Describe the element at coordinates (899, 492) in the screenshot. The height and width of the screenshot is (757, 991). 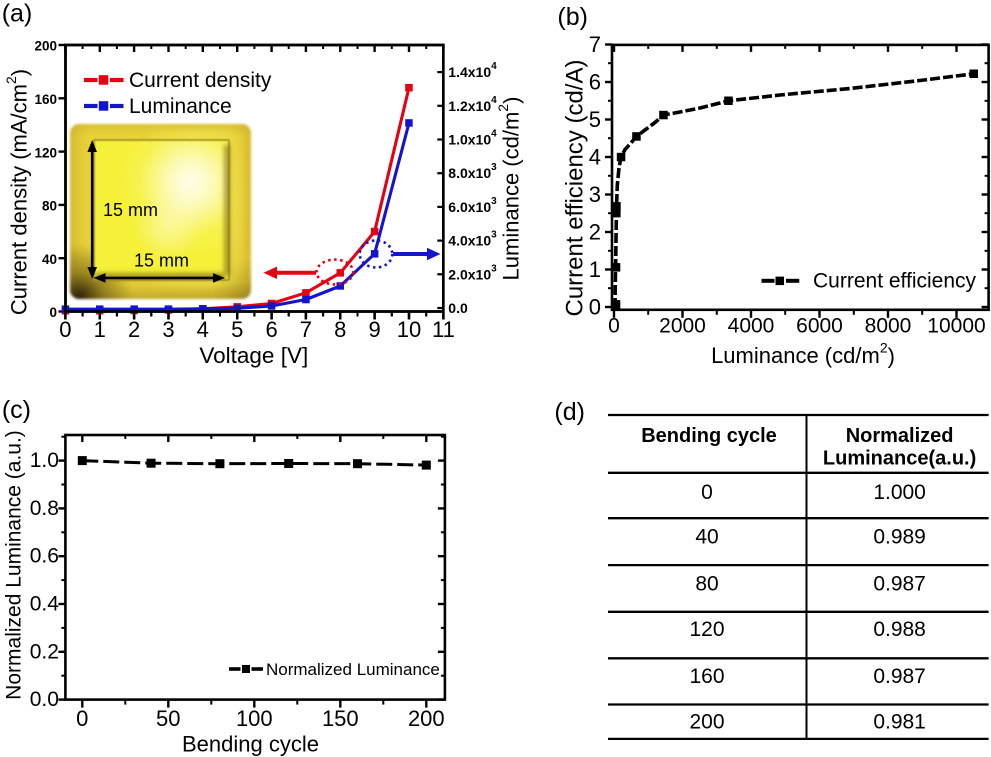
I see `svg-text: 1.000` at that location.